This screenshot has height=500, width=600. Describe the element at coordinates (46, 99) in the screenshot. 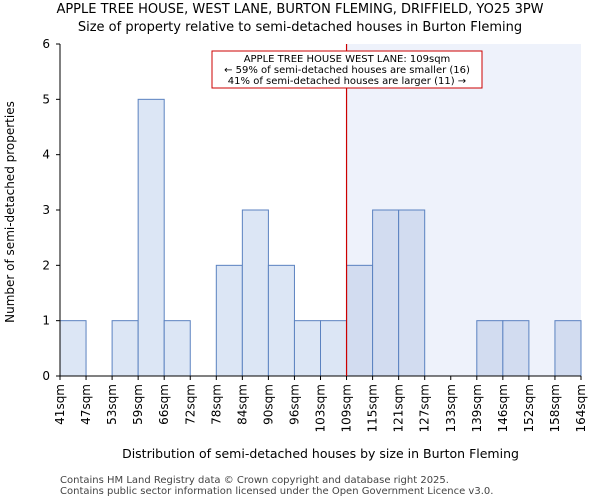

I see `y-tick-label: 5` at that location.